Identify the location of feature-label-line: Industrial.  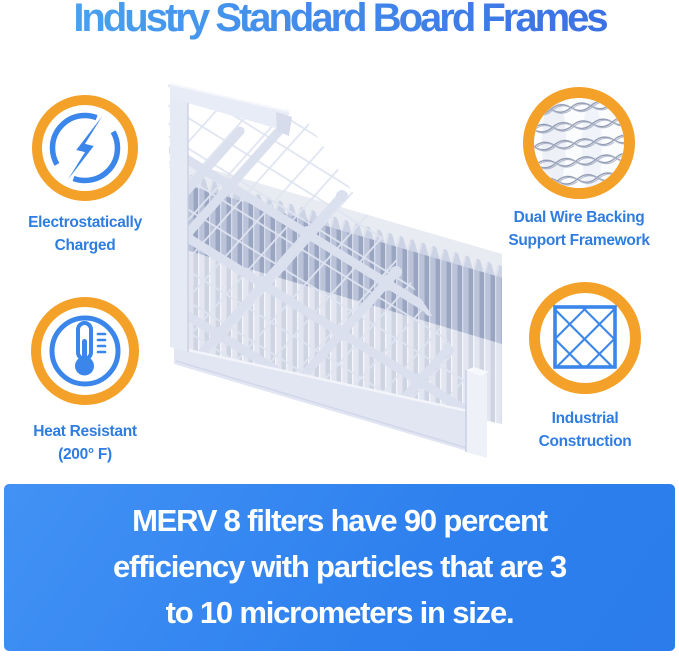
(585, 418).